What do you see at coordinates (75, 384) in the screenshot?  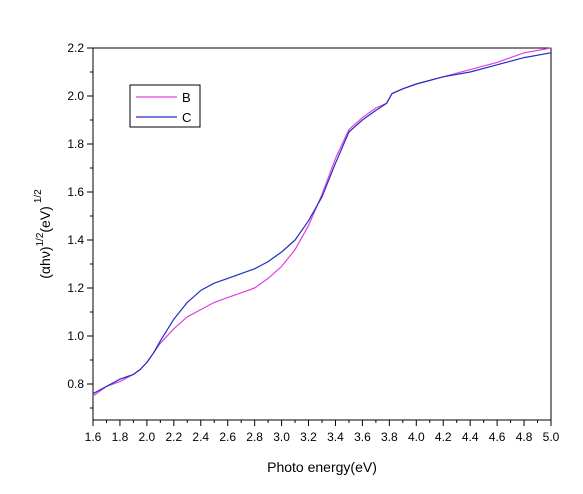 I see `y-tick-label: 0.8` at bounding box center [75, 384].